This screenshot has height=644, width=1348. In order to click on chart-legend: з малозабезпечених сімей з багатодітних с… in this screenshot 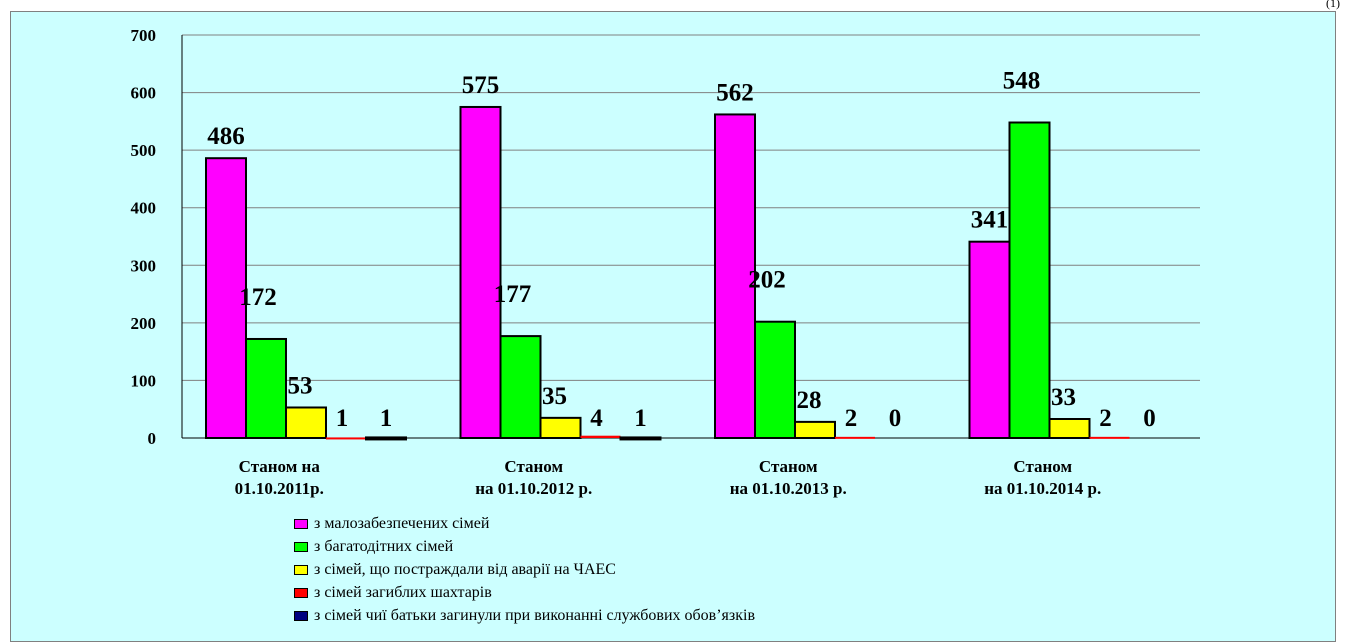, I will do `click(524, 569)`.